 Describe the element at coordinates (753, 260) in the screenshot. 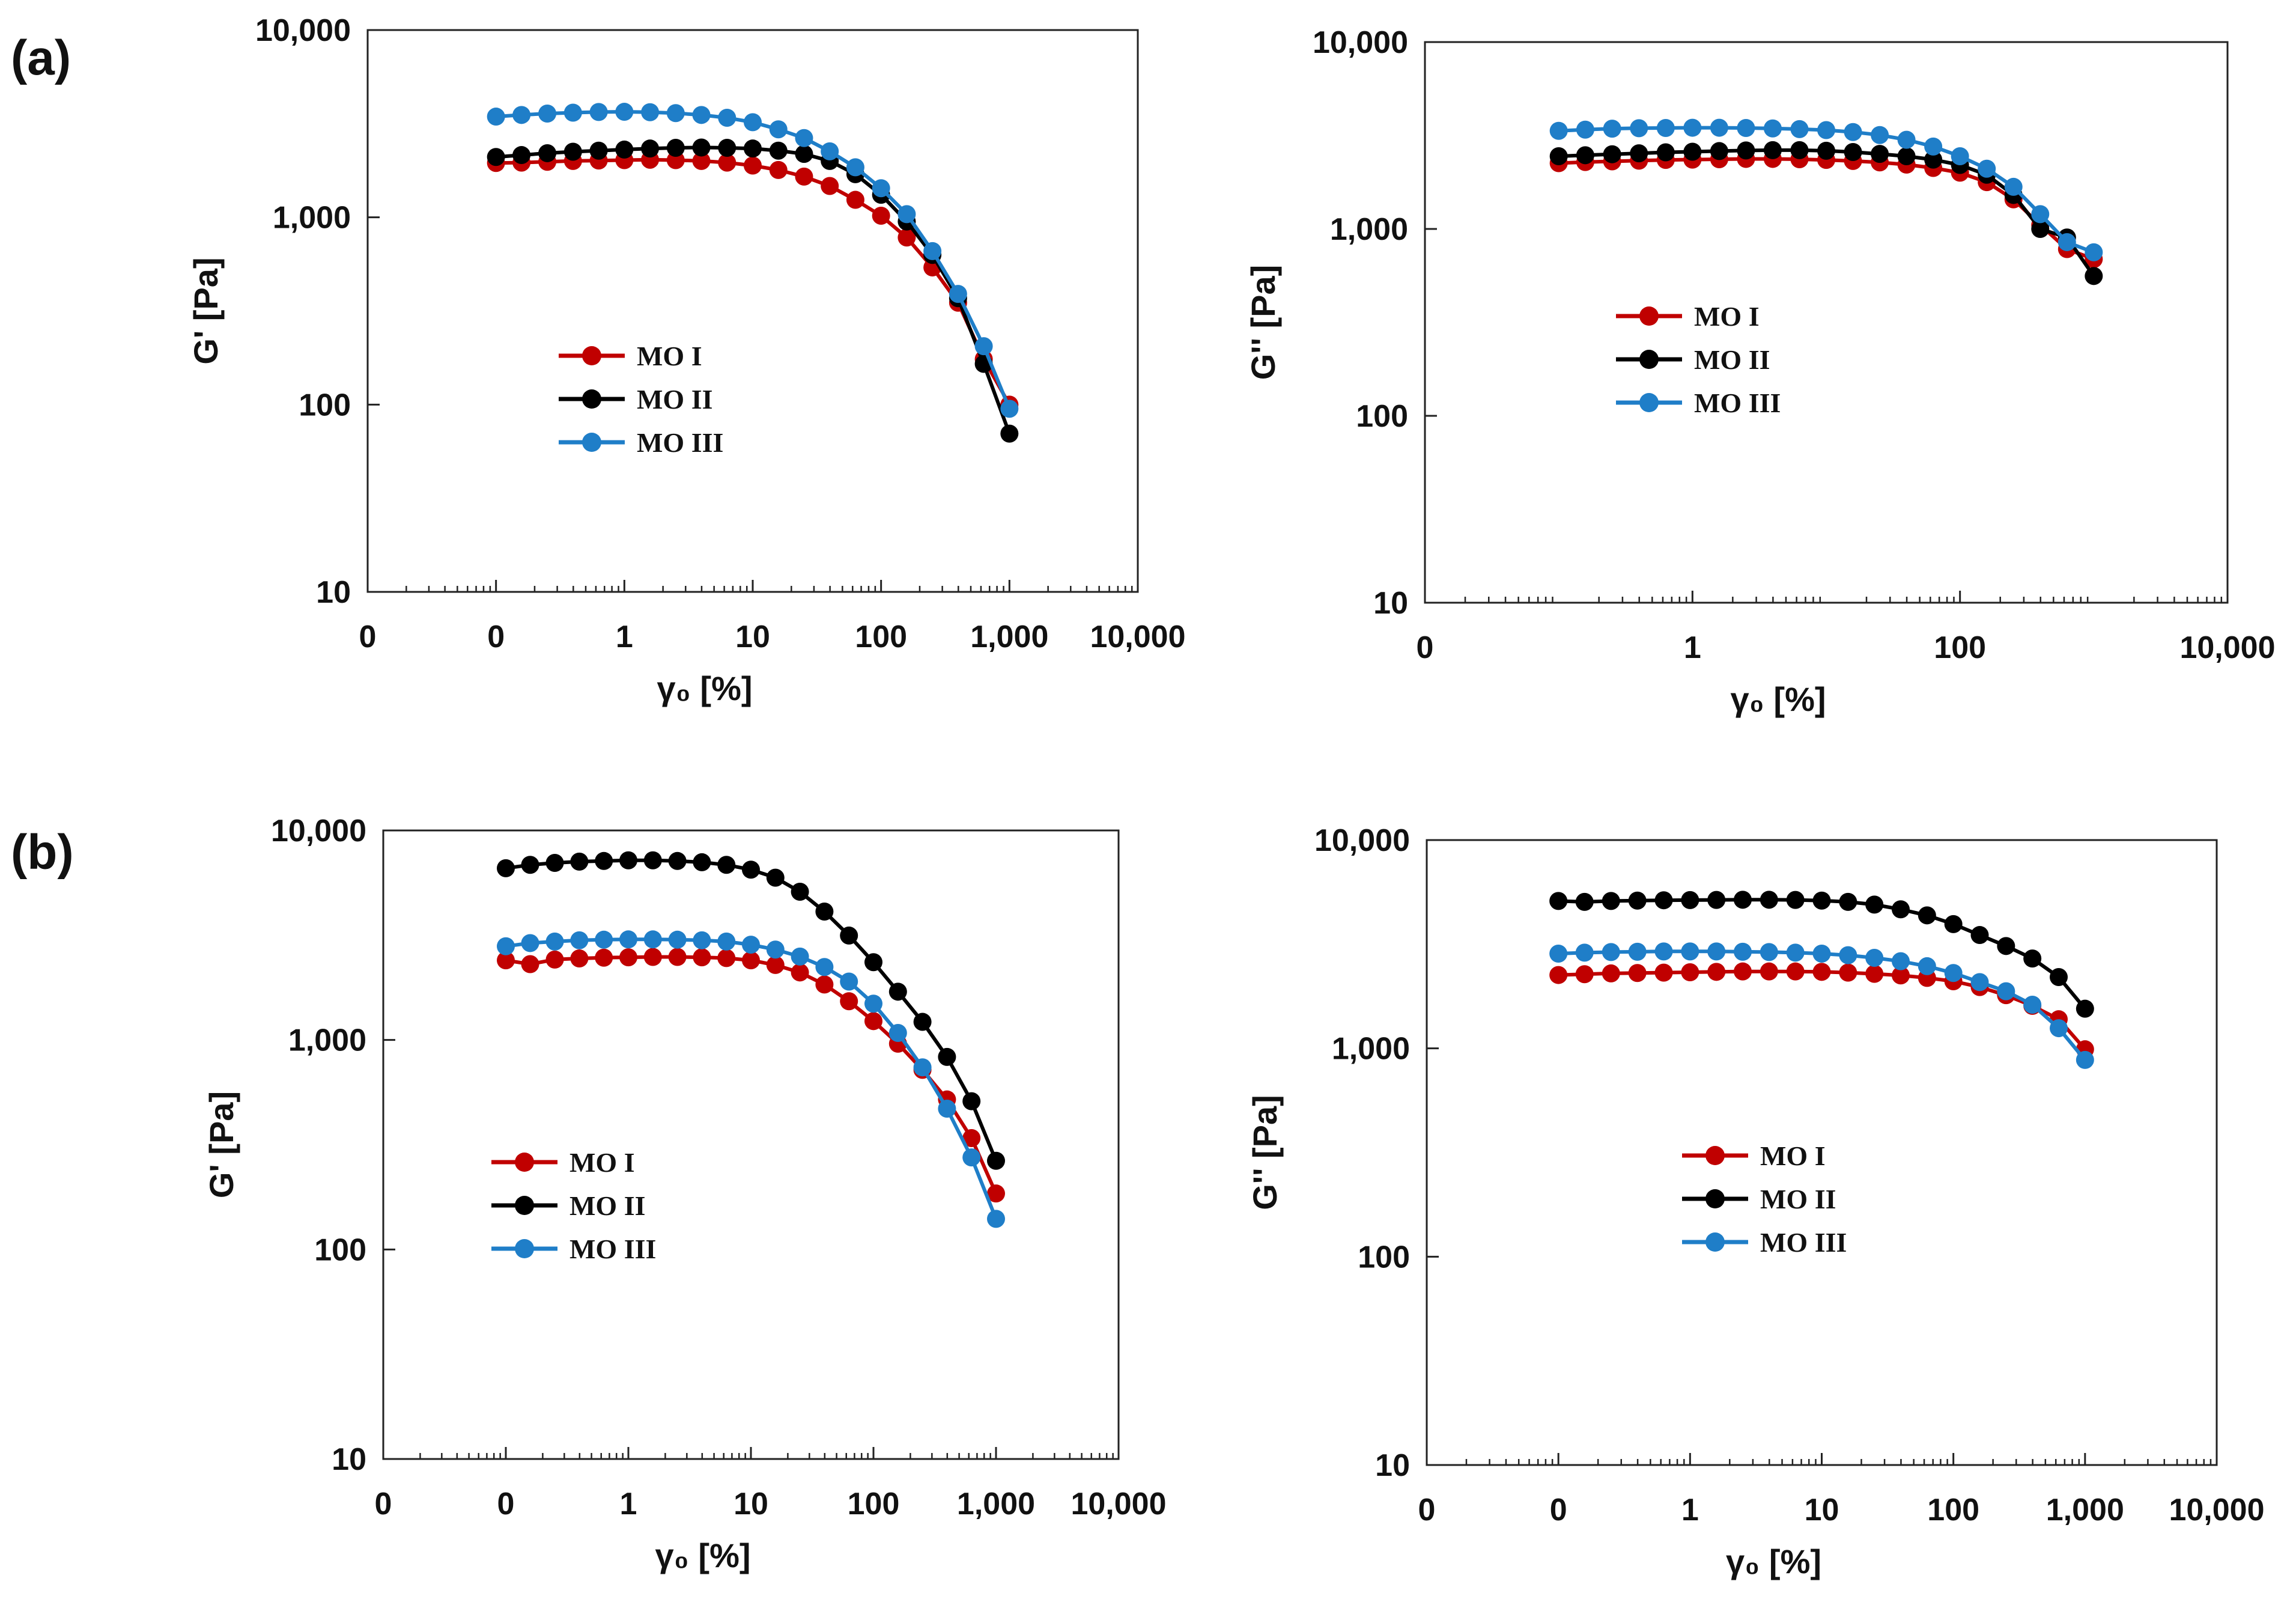

I see `series-mo-iii` at that location.